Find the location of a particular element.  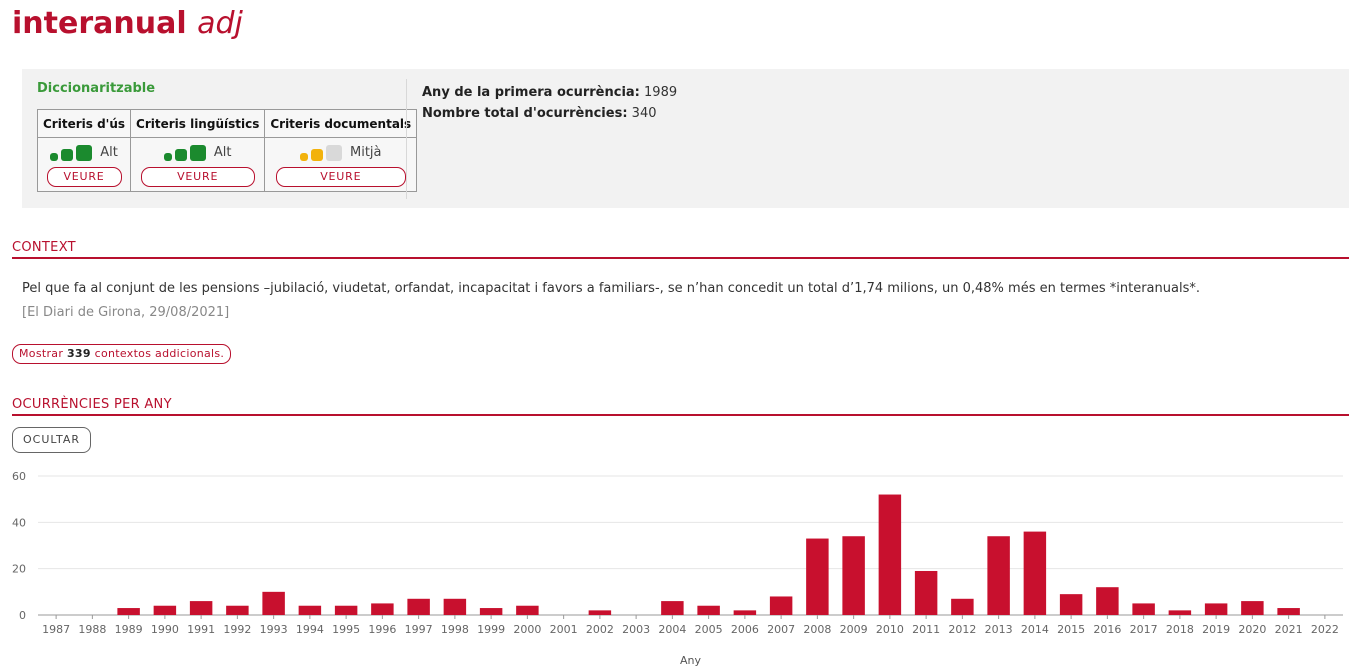

bar-1991 is located at coordinates (201, 608).